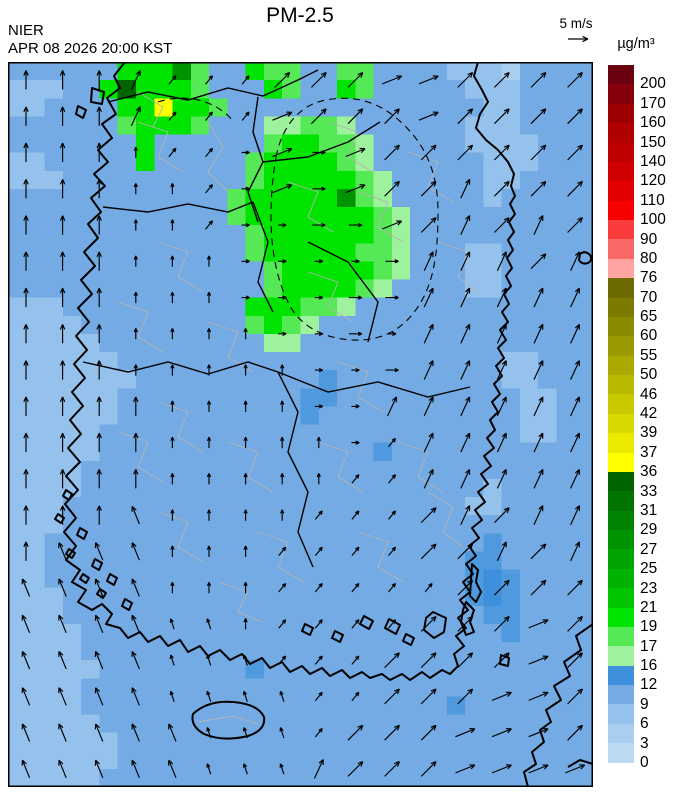  Describe the element at coordinates (649, 278) in the screenshot. I see `colorbar-tick-label: 76` at that location.